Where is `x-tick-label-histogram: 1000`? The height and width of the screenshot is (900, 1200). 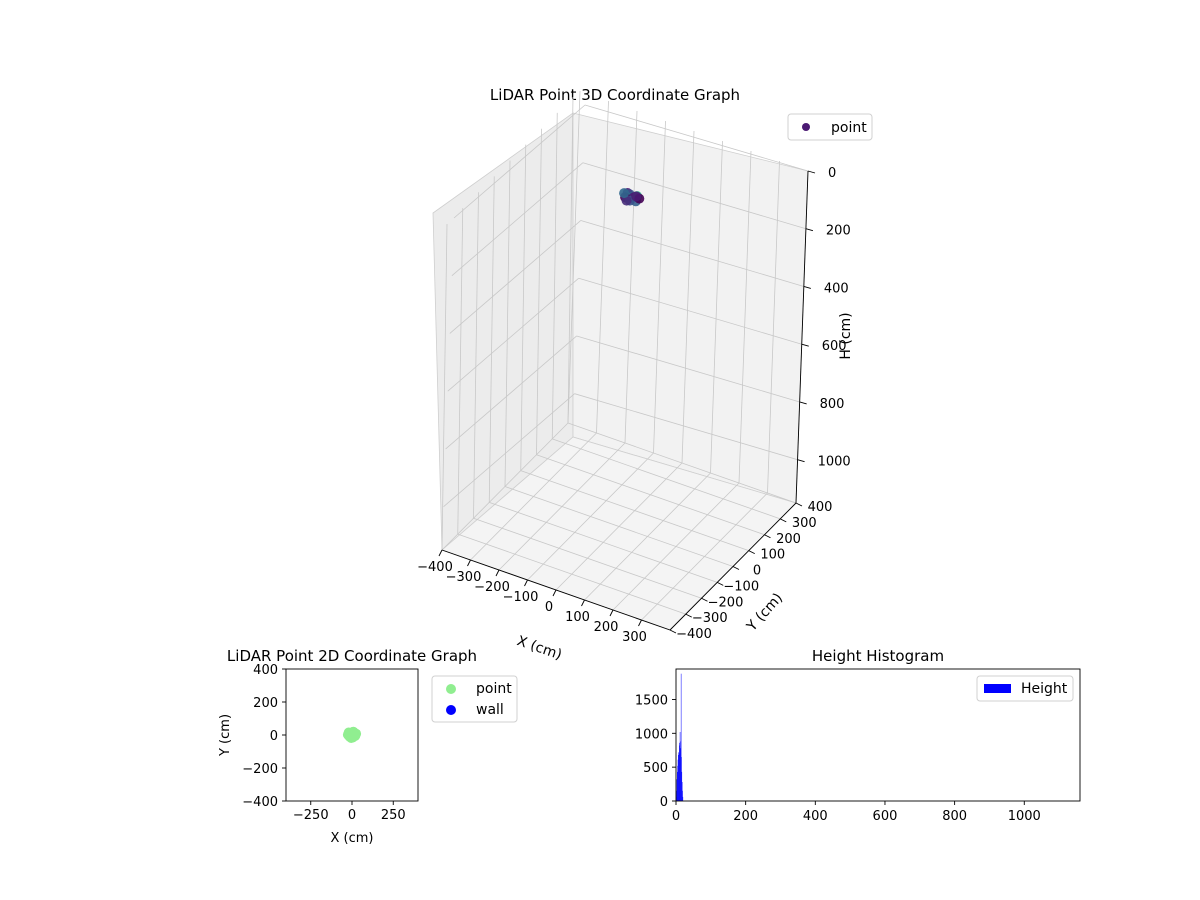 x-tick-label-histogram: 1000 is located at coordinates (1024, 816).